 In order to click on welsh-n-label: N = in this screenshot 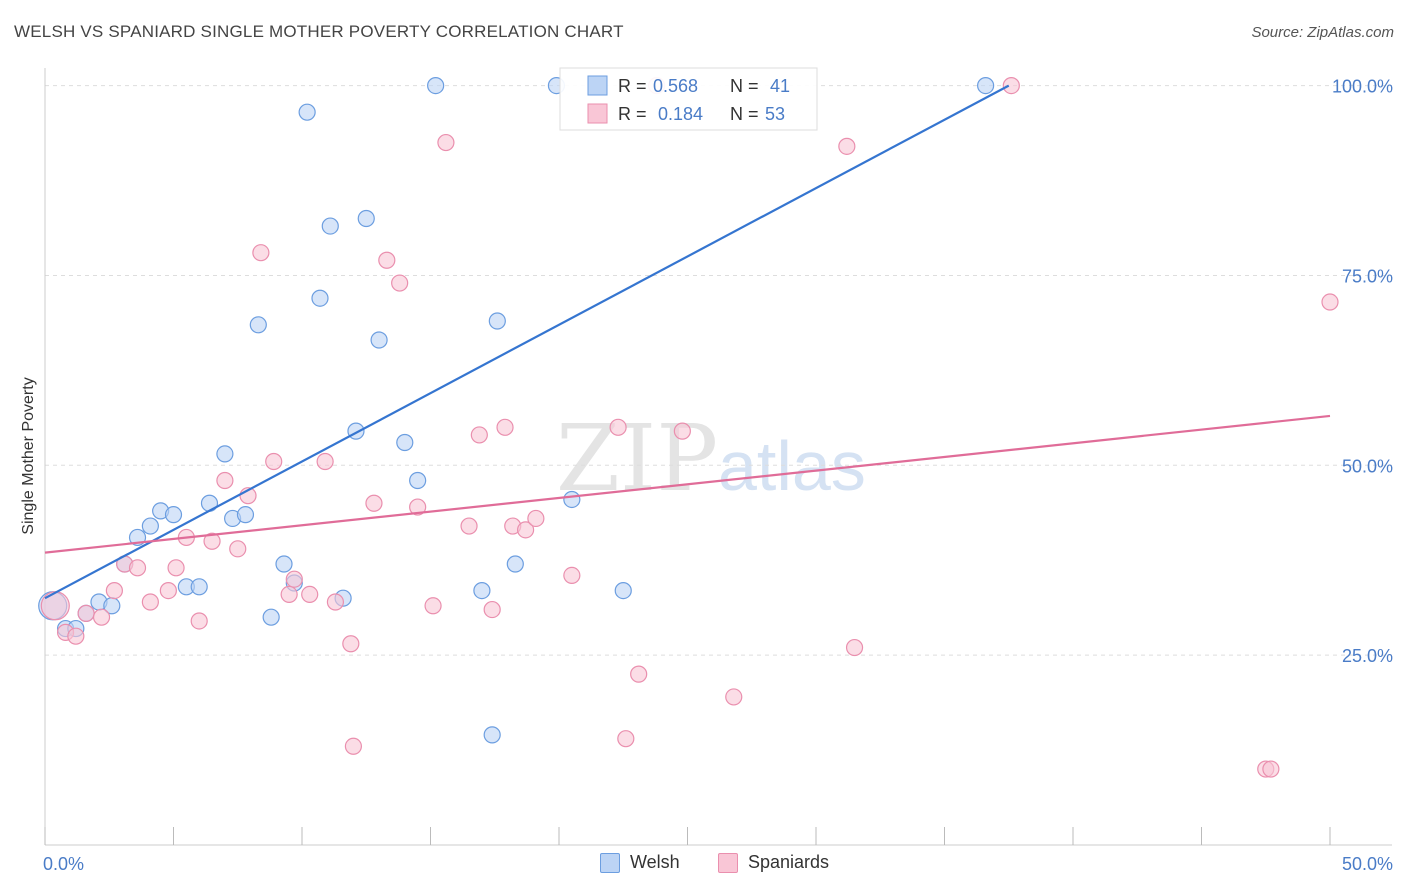, I will do `click(744, 86)`.